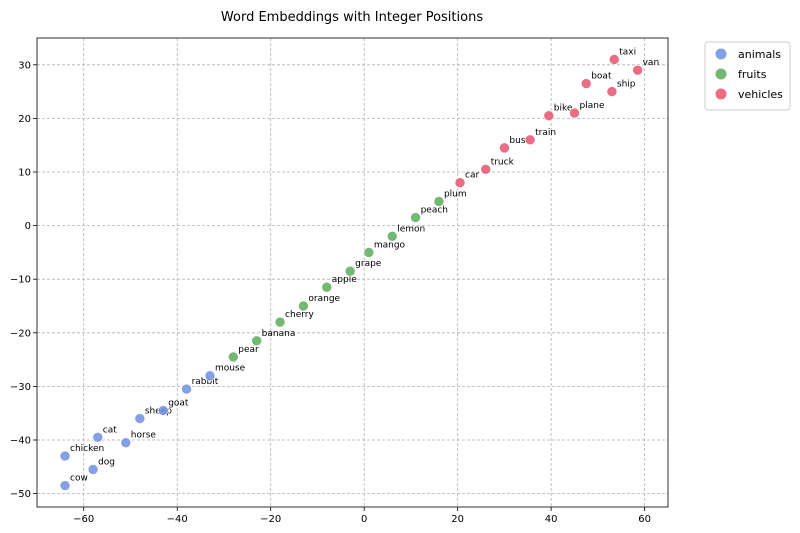  I want to click on point-rabbit, so click(186, 389).